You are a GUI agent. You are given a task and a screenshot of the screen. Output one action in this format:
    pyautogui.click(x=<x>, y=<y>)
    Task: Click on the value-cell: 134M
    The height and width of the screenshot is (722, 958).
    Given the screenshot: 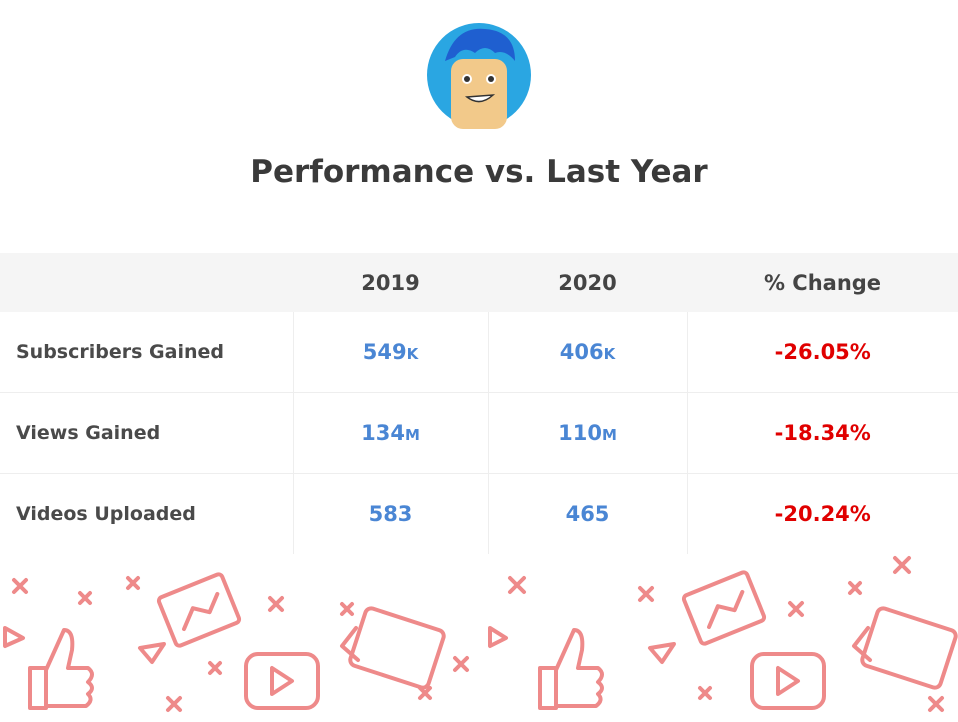 What is the action you would take?
    pyautogui.click(x=390, y=433)
    